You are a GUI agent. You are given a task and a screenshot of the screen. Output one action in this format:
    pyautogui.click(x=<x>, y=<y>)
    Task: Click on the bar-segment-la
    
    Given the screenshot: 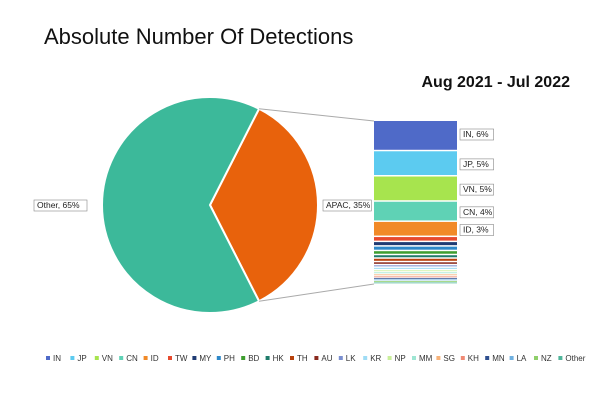 What is the action you would take?
    pyautogui.click(x=415, y=280)
    